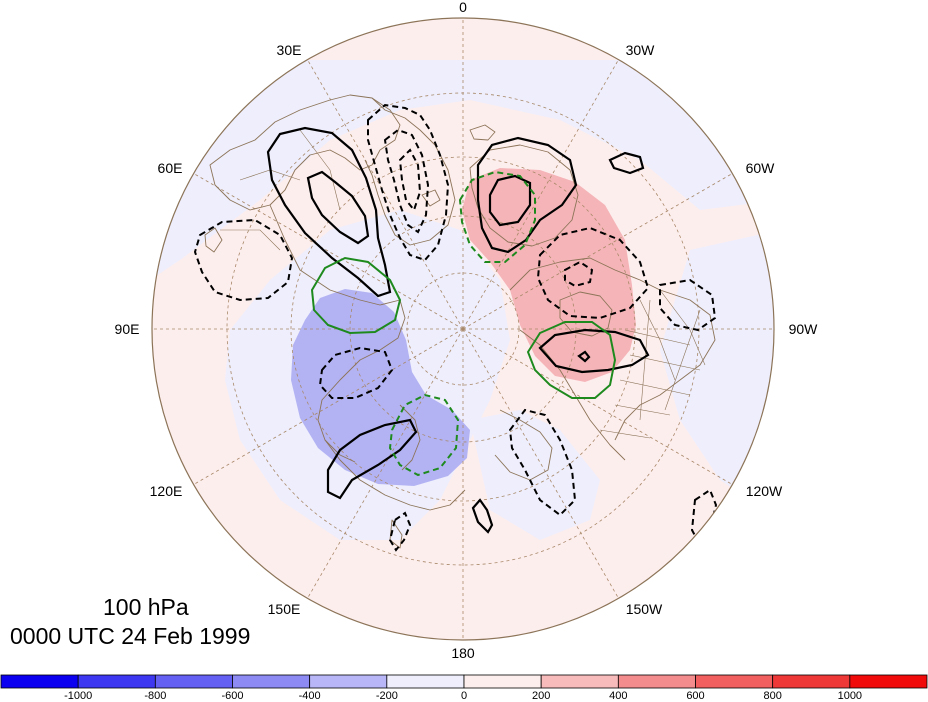 This screenshot has width=928, height=702. What do you see at coordinates (482, 132) in the screenshot?
I see `coast-iceland` at bounding box center [482, 132].